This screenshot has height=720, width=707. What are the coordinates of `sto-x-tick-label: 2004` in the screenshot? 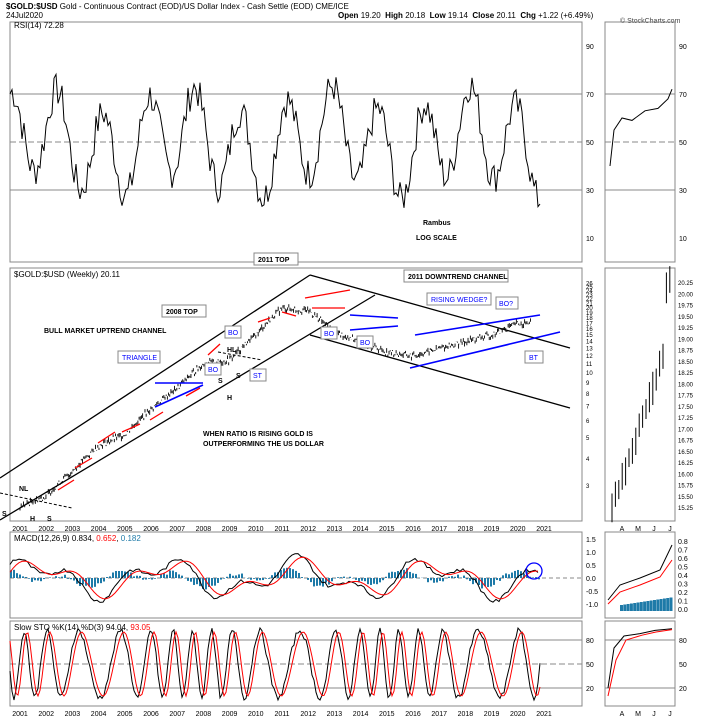 It's located at (99, 714).